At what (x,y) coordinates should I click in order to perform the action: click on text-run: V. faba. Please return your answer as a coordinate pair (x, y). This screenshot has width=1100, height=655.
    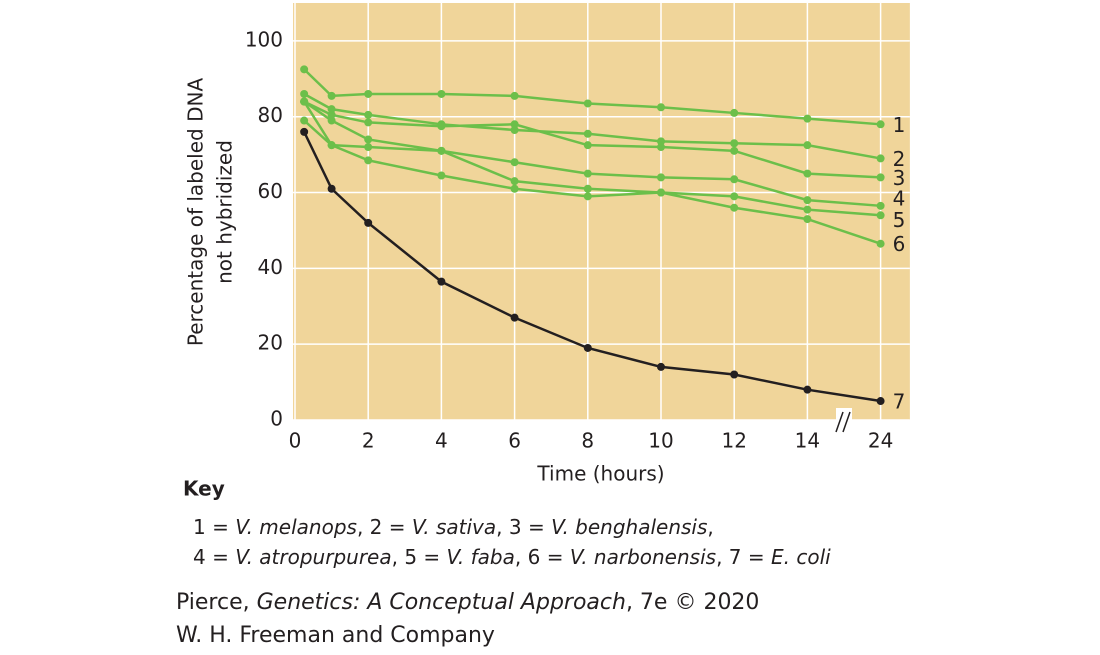
    Looking at the image, I should click on (481, 557).